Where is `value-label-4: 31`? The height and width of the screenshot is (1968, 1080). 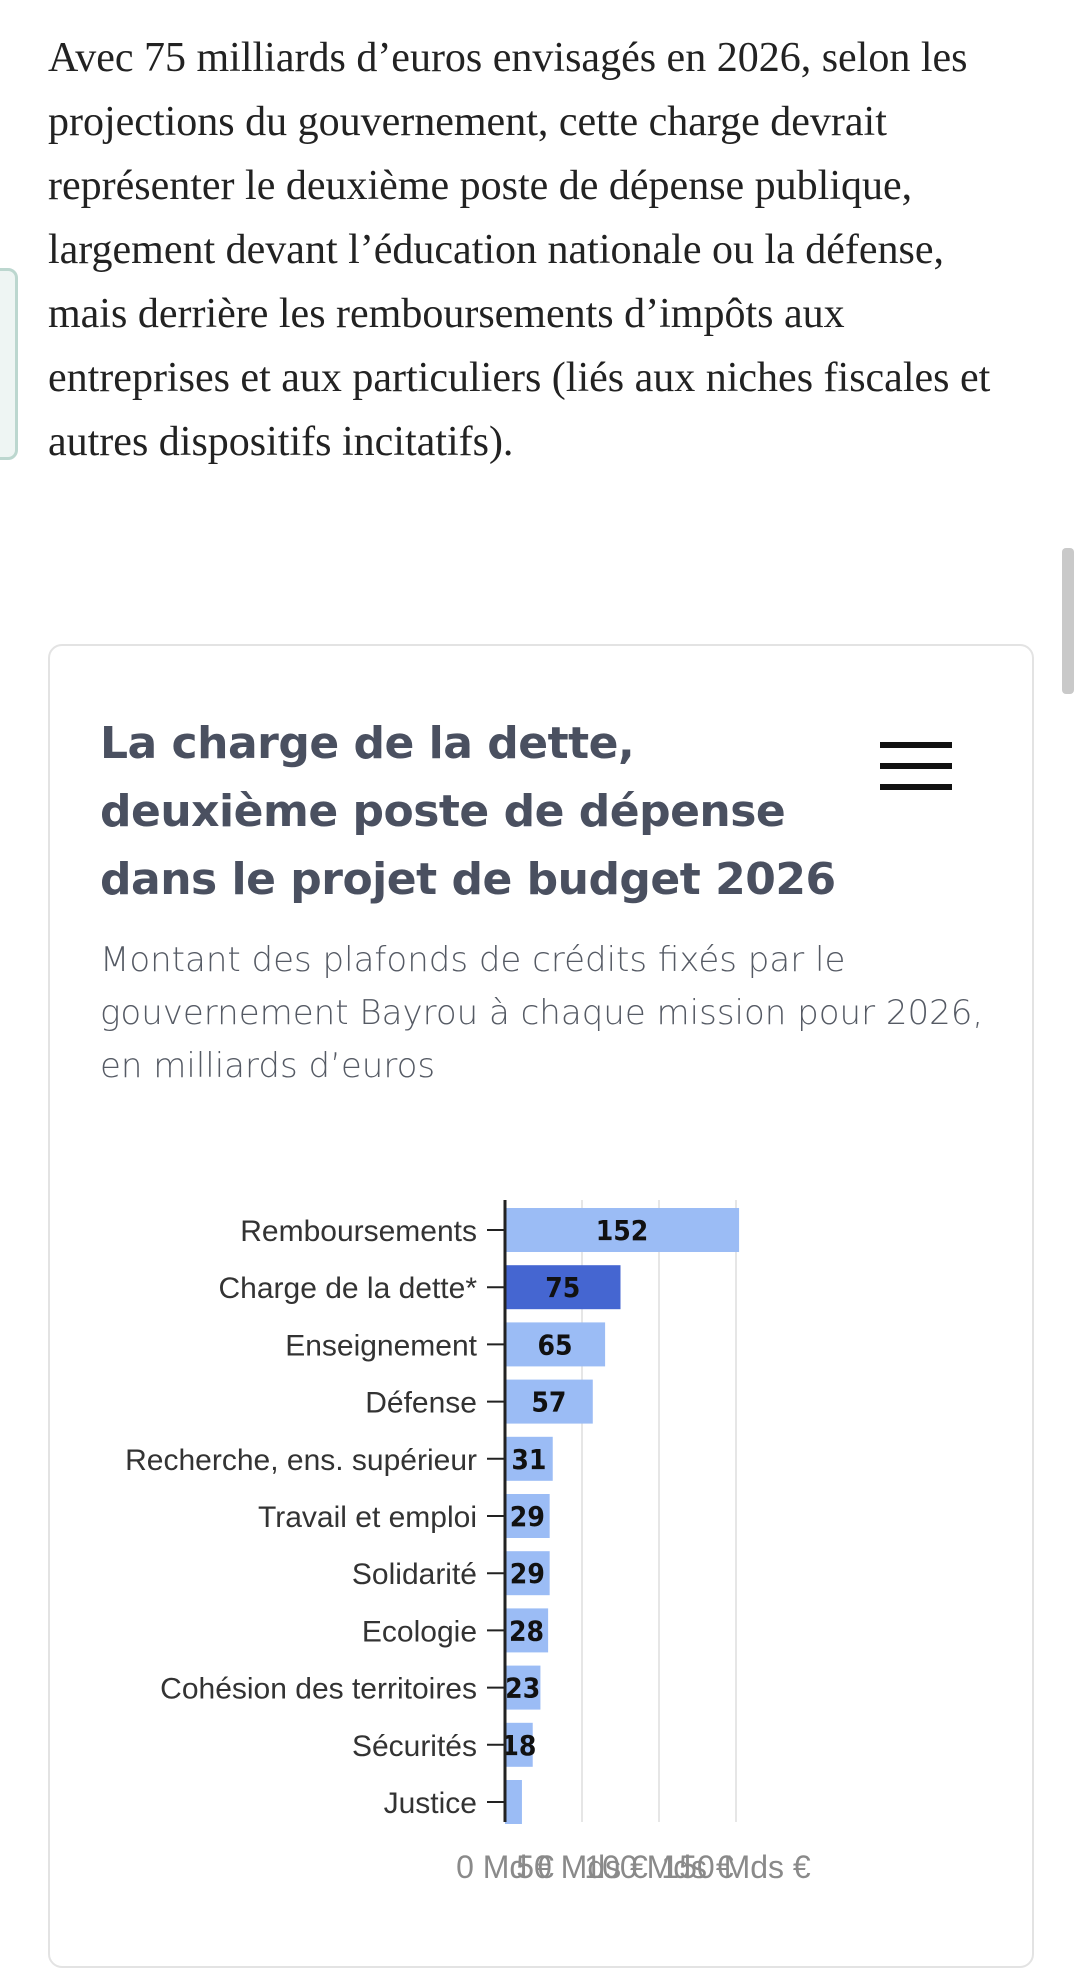 value-label-4: 31 is located at coordinates (528, 1459).